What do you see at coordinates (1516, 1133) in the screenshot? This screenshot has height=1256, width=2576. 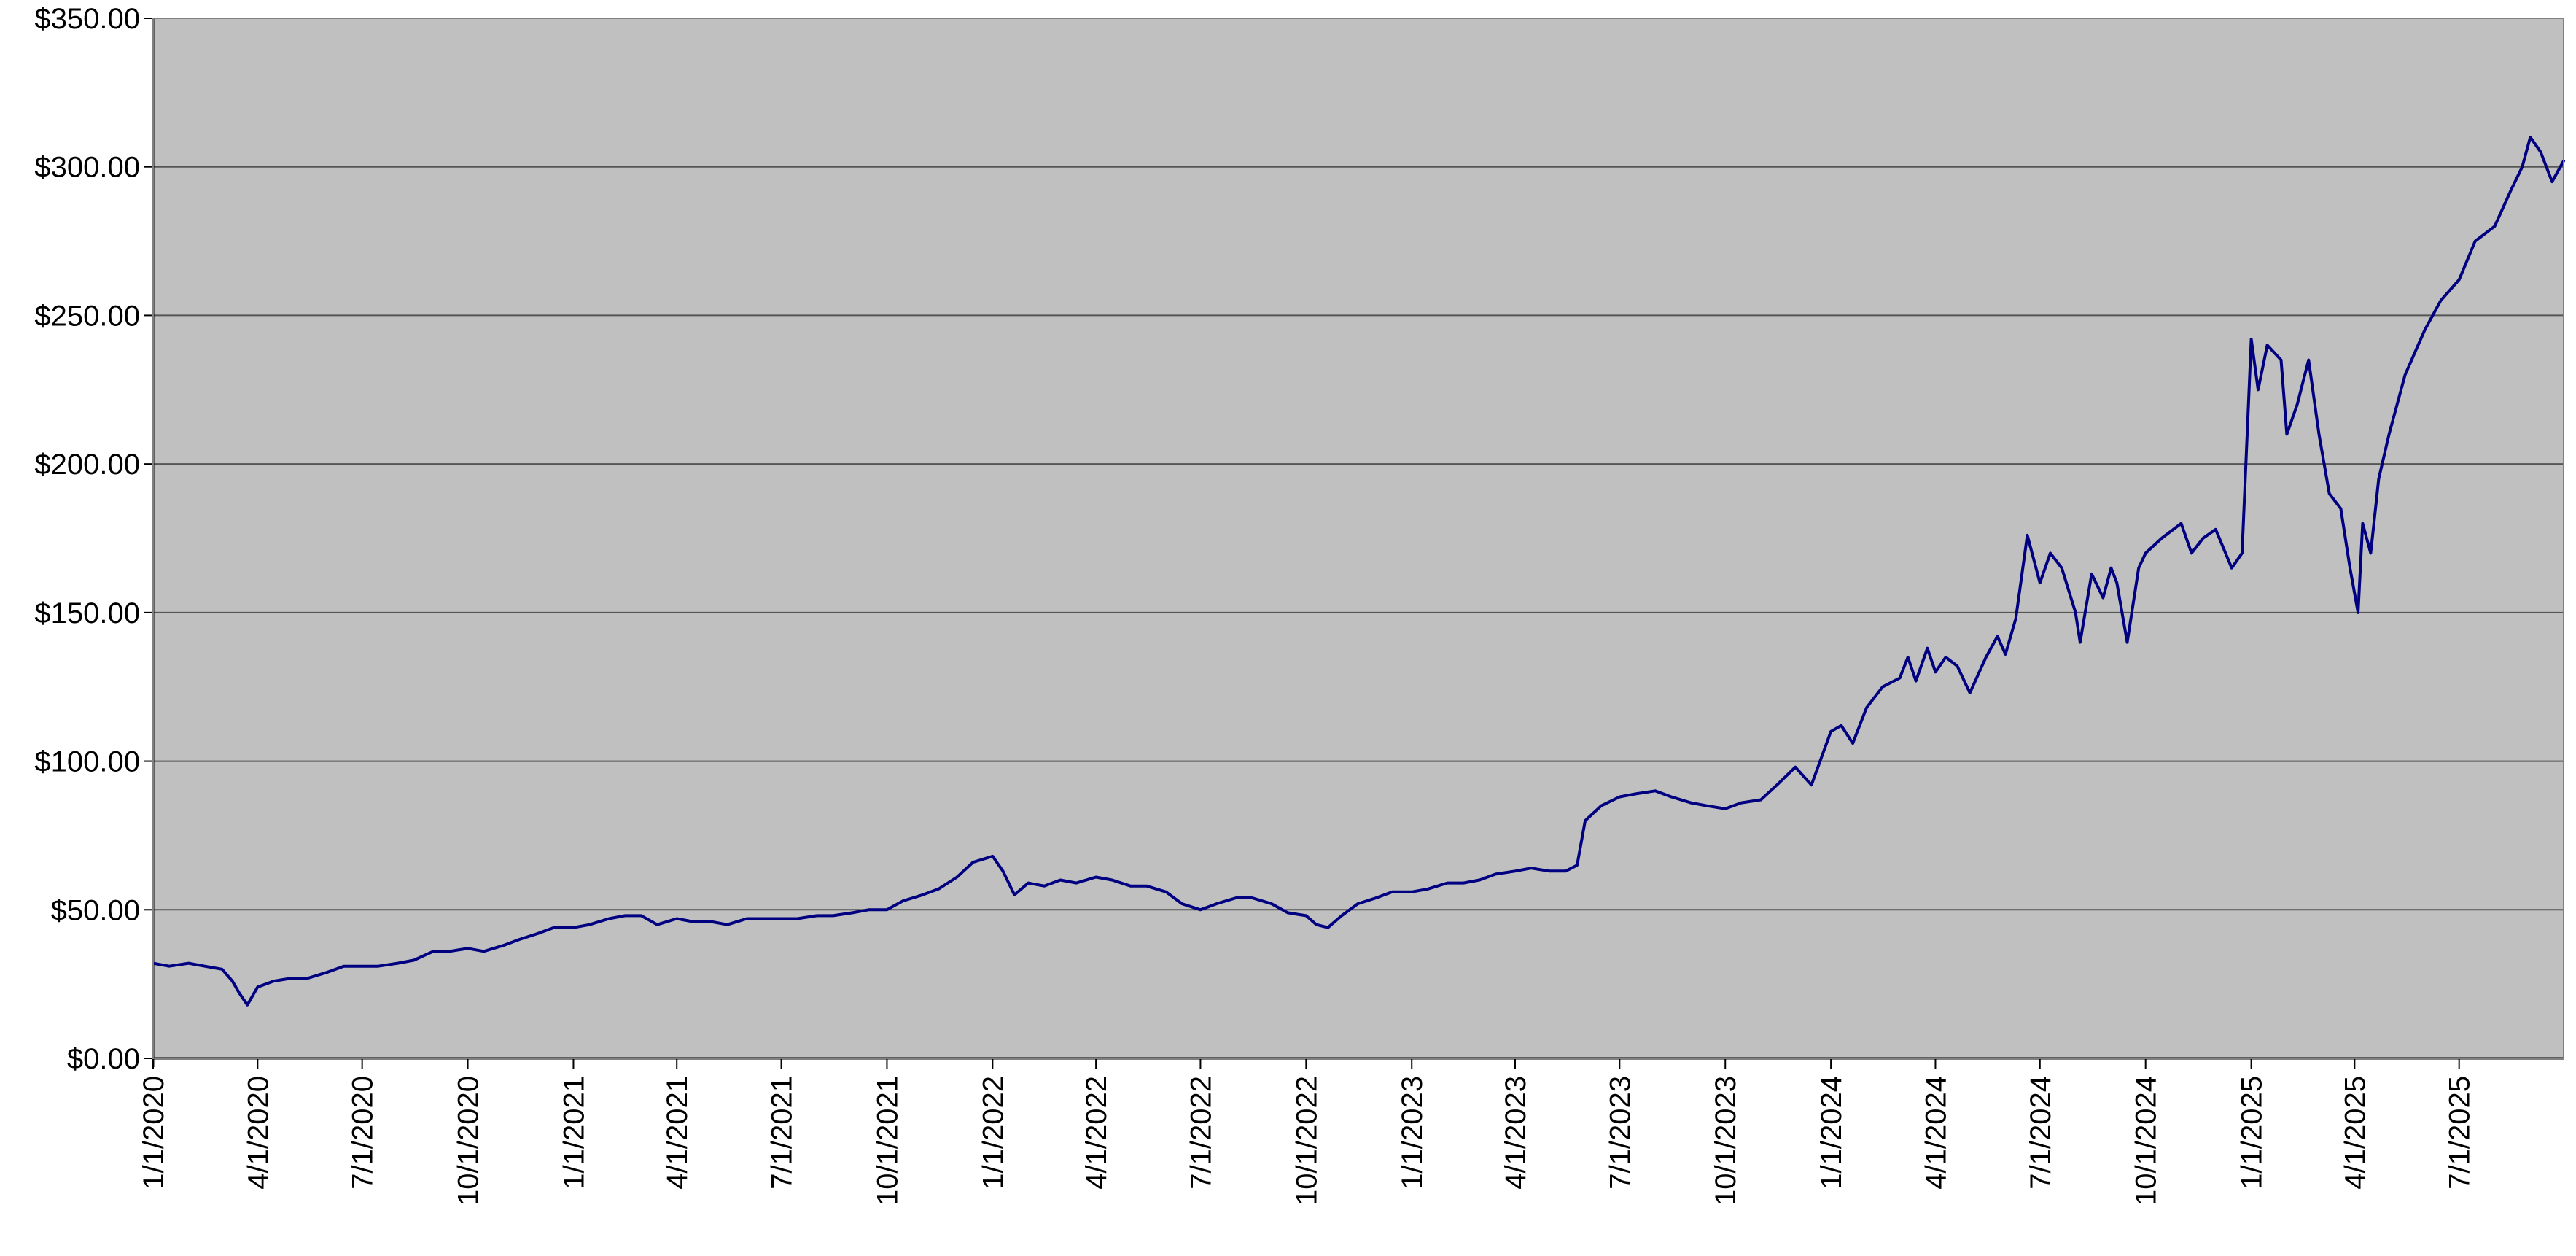 I see `x-tick-label: 4/1/2023` at bounding box center [1516, 1133].